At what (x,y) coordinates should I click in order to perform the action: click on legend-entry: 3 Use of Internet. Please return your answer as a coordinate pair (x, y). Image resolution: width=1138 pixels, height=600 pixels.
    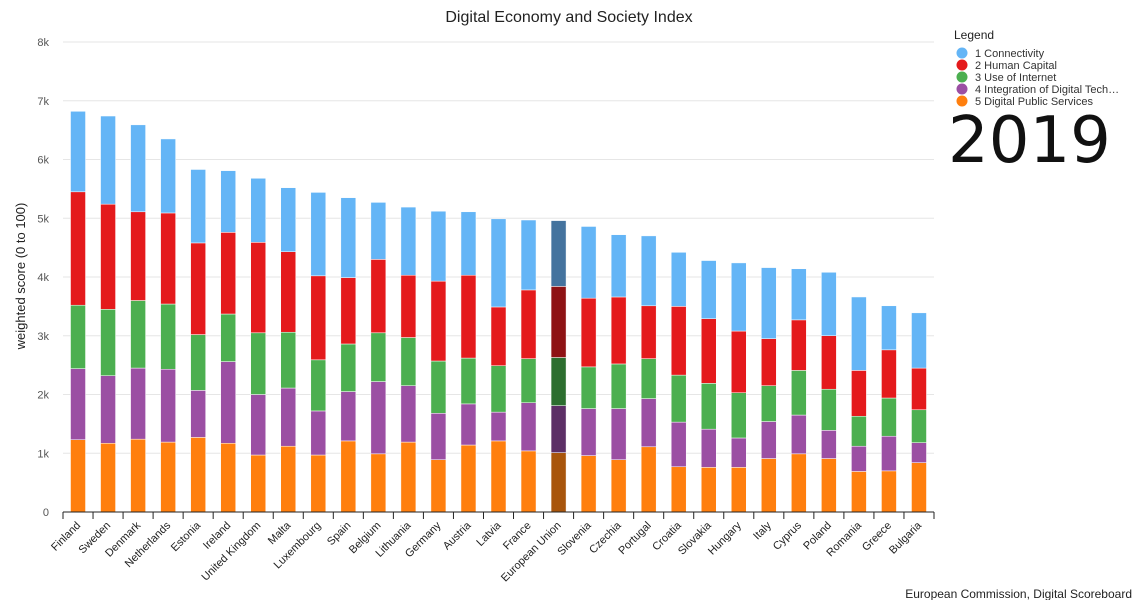
    Looking at the image, I should click on (1015, 78).